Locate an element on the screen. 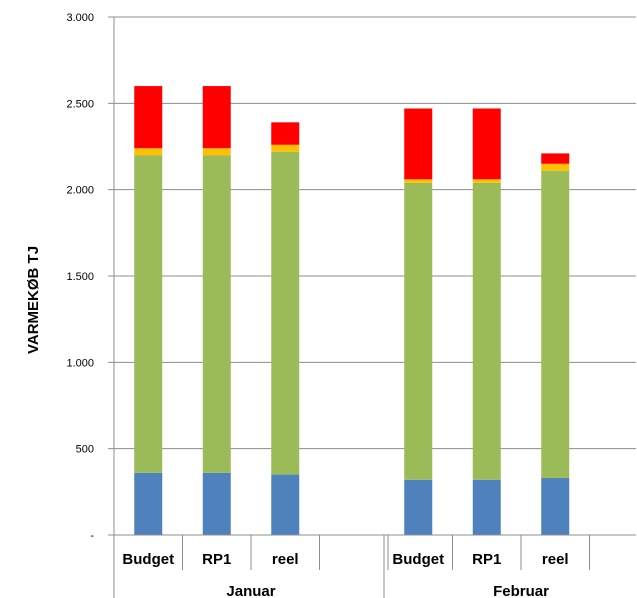 Image resolution: width=637 pixels, height=598 pixels. y-tick-label: 2.500 is located at coordinates (80, 104).